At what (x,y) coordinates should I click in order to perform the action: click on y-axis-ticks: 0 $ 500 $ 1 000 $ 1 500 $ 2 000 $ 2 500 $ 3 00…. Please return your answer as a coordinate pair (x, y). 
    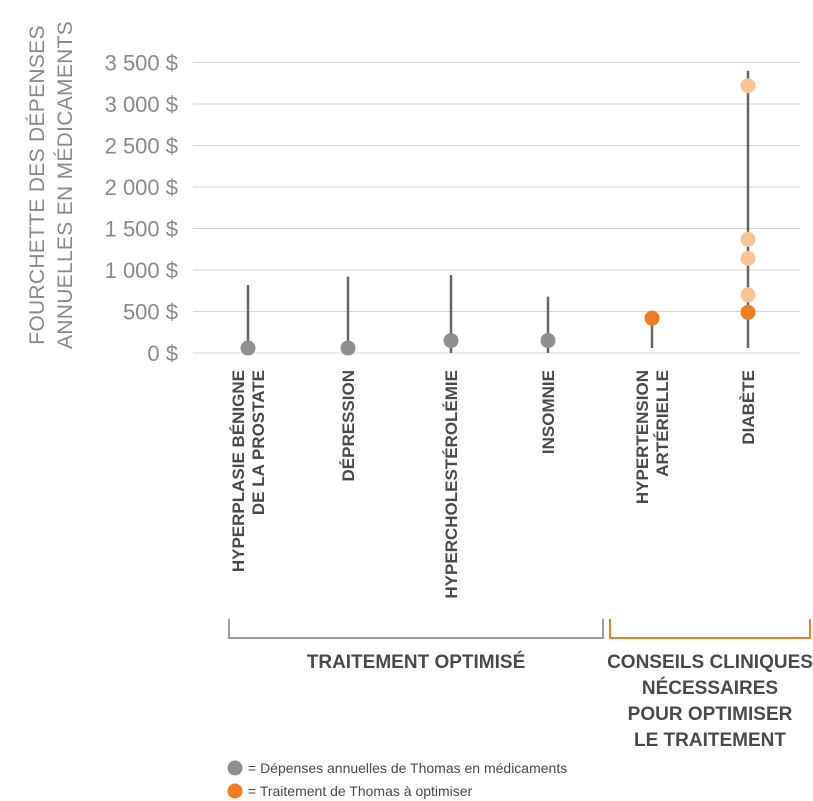
    Looking at the image, I should click on (141, 209).